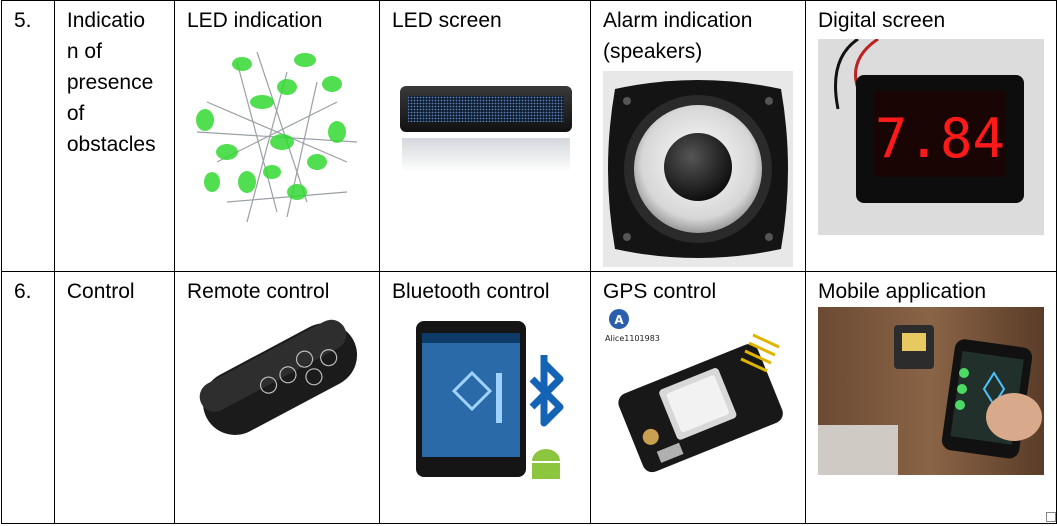 Image resolution: width=1057 pixels, height=526 pixels. I want to click on cell-alarm-indication: Alarm indication (speakers), so click(697, 136).